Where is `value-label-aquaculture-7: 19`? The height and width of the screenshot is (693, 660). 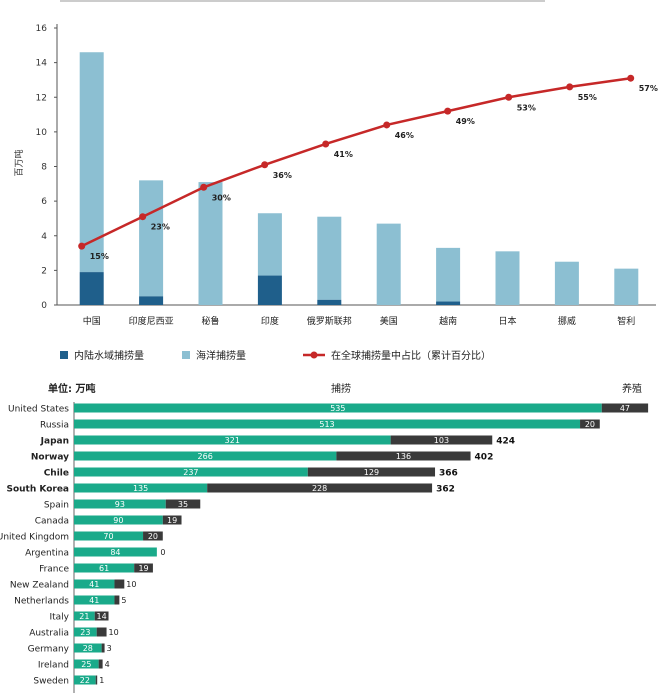 value-label-aquaculture-7: 19 is located at coordinates (172, 520).